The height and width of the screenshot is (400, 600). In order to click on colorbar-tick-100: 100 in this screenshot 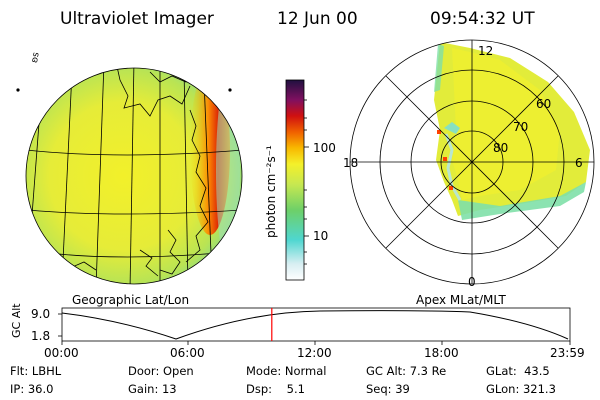, I will do `click(324, 148)`.